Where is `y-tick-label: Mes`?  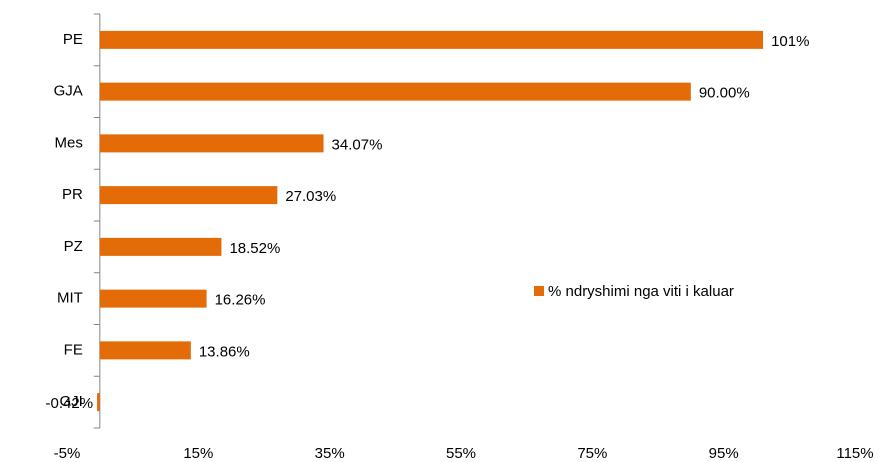
y-tick-label: Mes is located at coordinates (68, 142).